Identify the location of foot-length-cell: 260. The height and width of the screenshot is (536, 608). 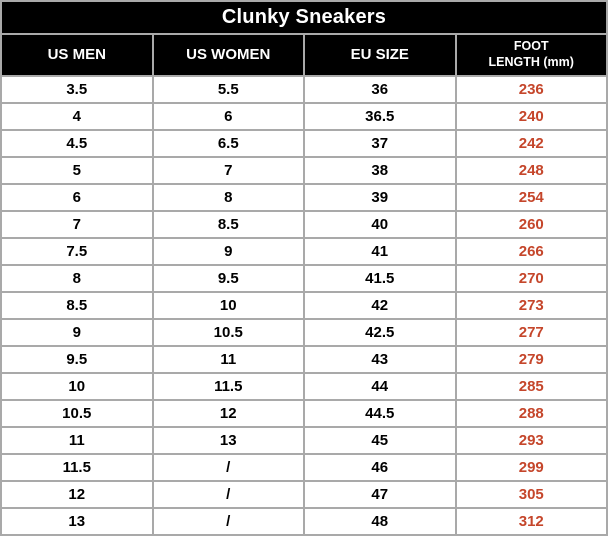
(531, 224).